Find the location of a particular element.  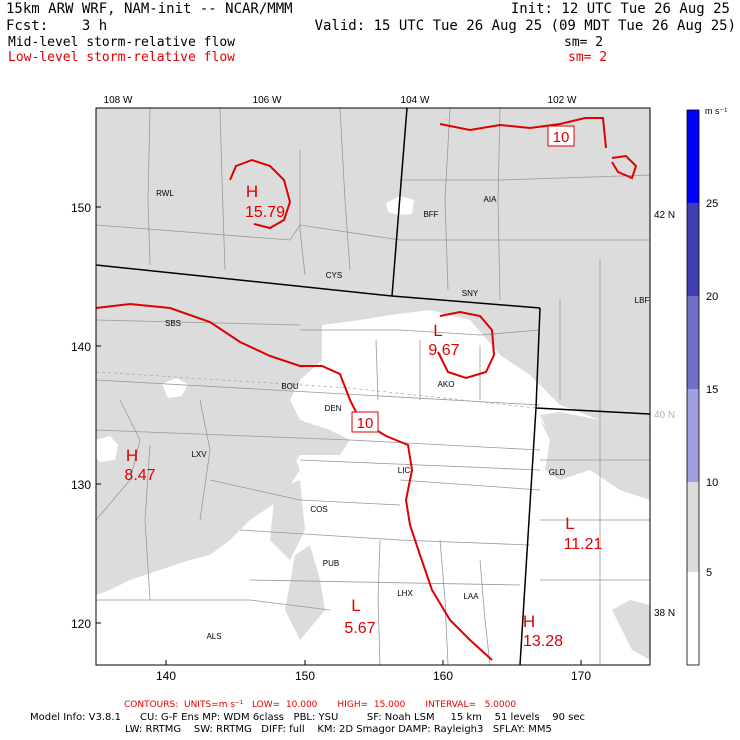

lon-label: 106 W is located at coordinates (267, 100).